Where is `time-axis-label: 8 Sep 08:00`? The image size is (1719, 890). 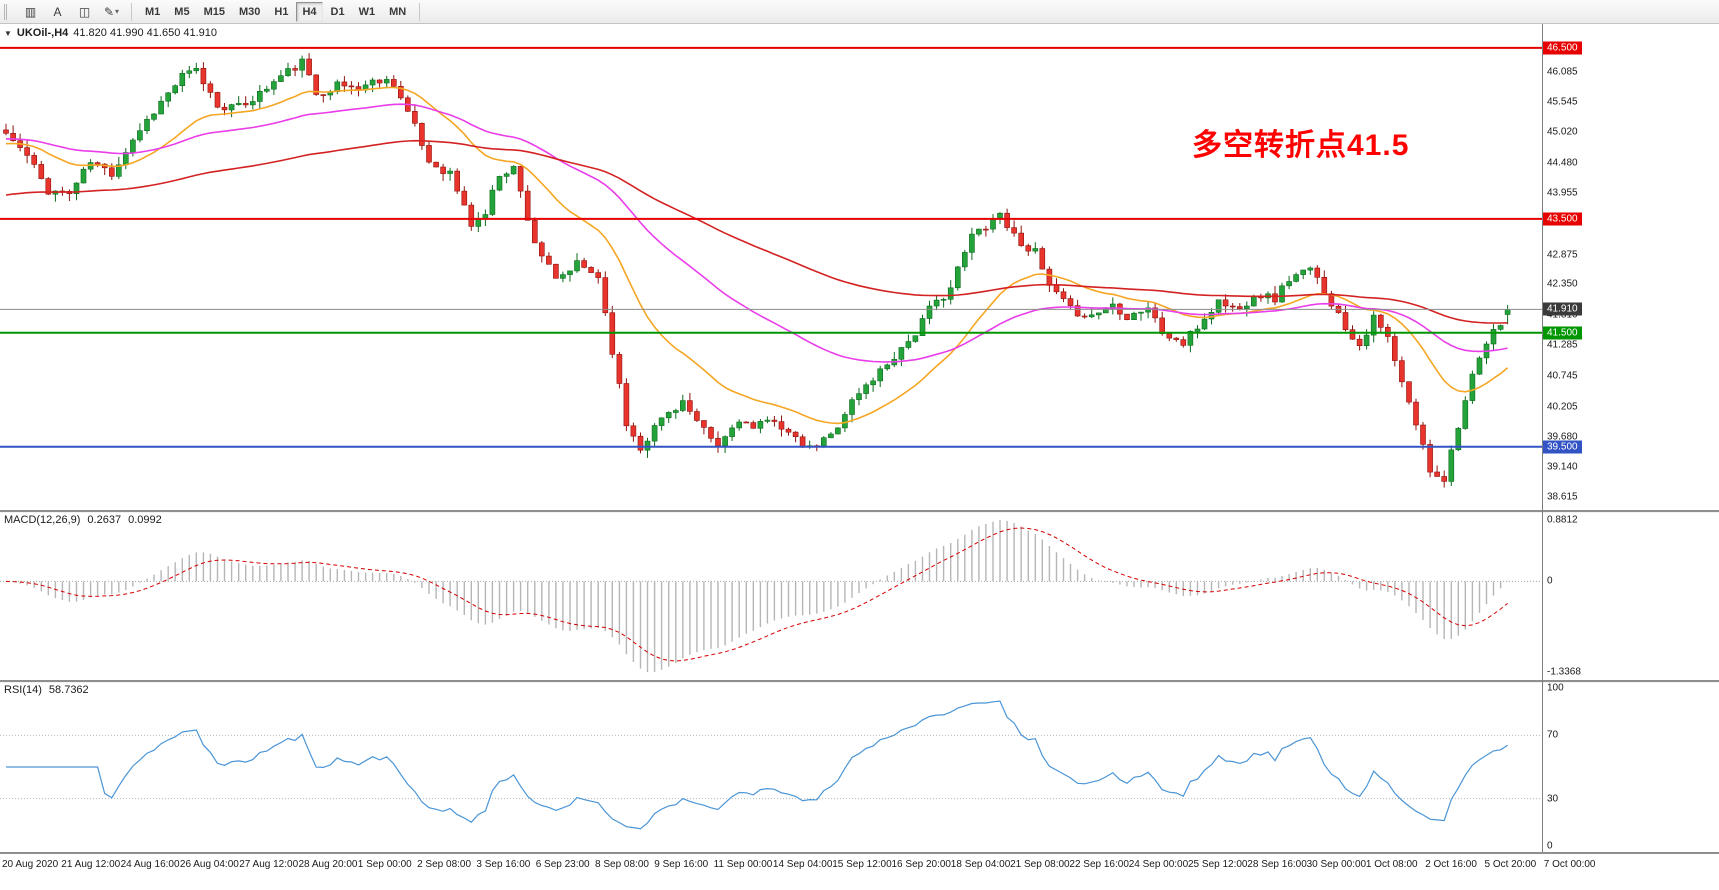 time-axis-label: 8 Sep 08:00 is located at coordinates (622, 864).